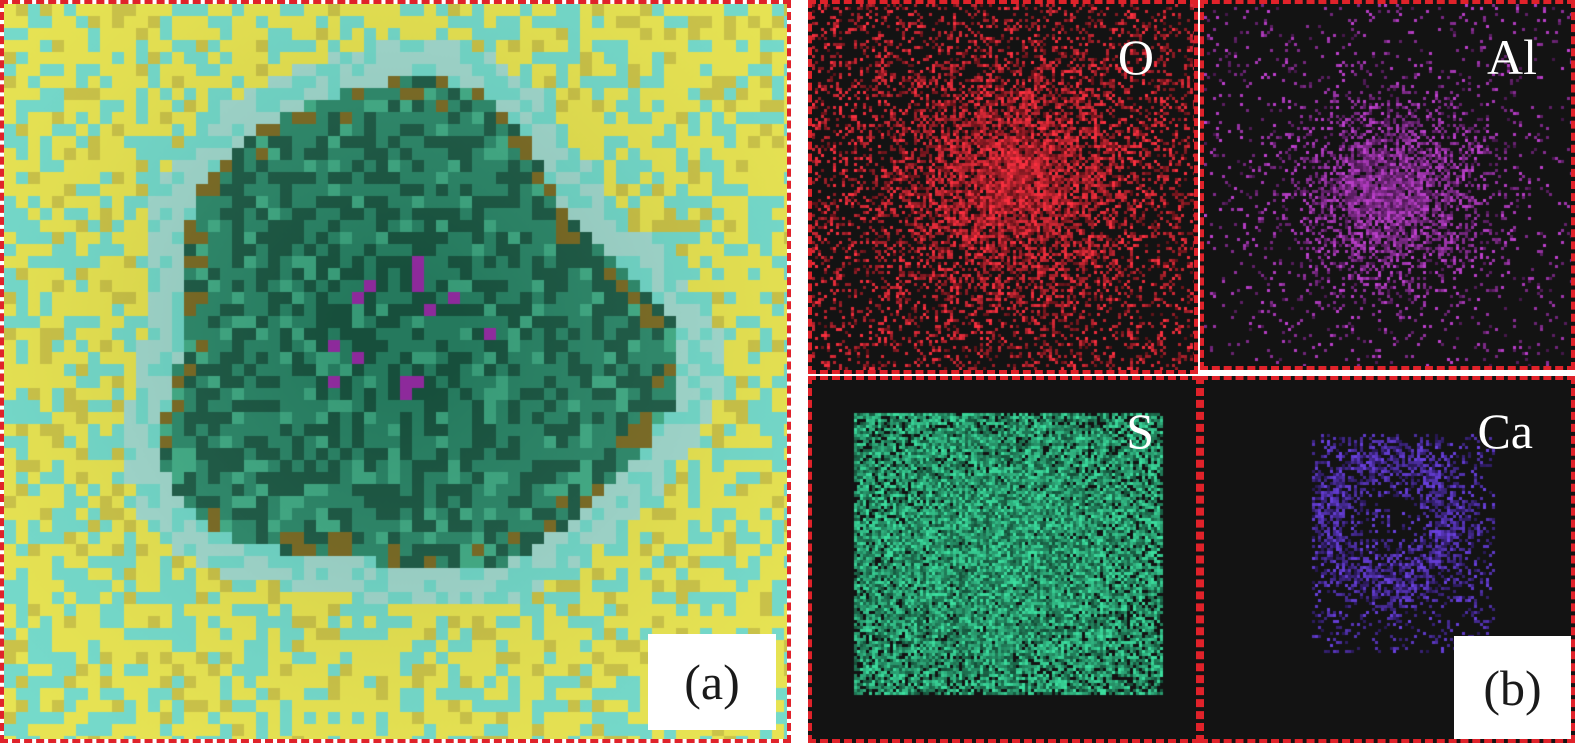 This screenshot has width=1575, height=743. What do you see at coordinates (1140, 431) in the screenshot?
I see `sulfur-label: S` at bounding box center [1140, 431].